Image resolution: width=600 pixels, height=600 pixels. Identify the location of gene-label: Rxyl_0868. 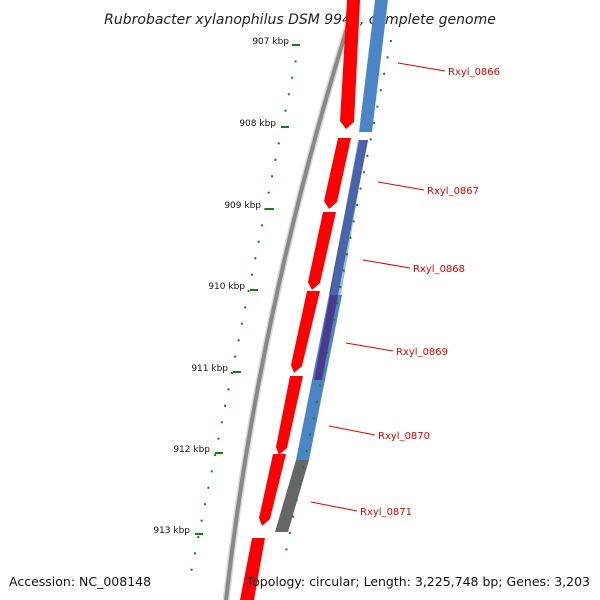
(439, 269).